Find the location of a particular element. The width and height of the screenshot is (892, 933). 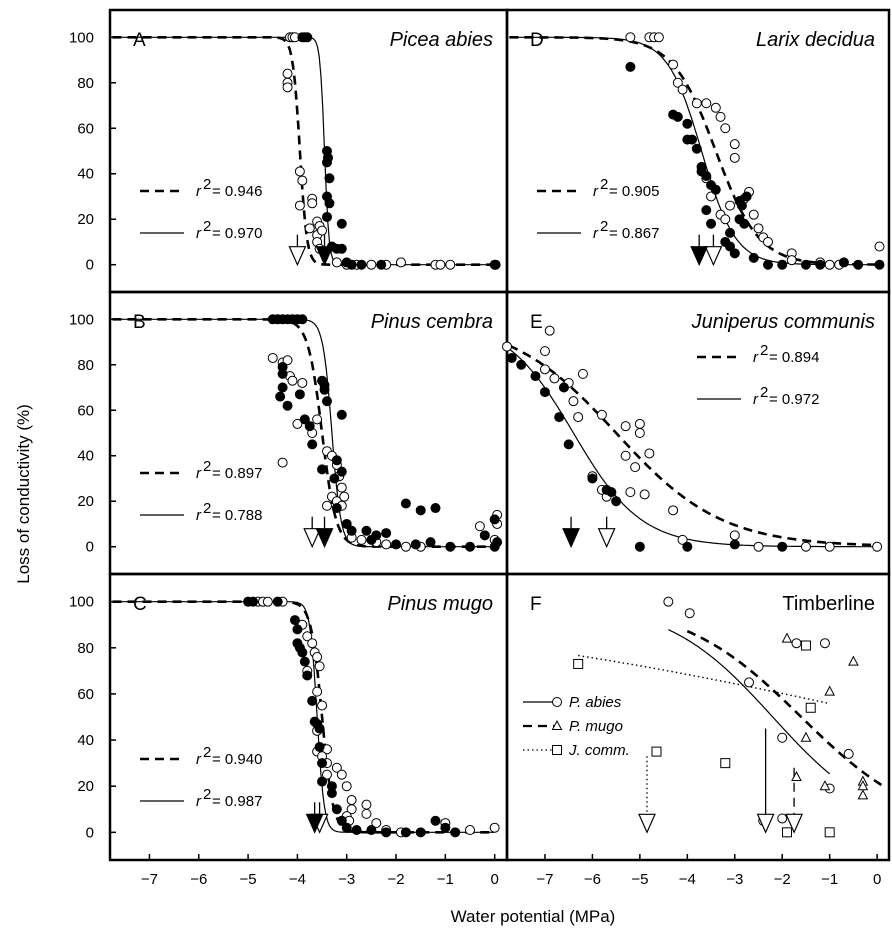

r2-value: = 0.940 is located at coordinates (237, 759).